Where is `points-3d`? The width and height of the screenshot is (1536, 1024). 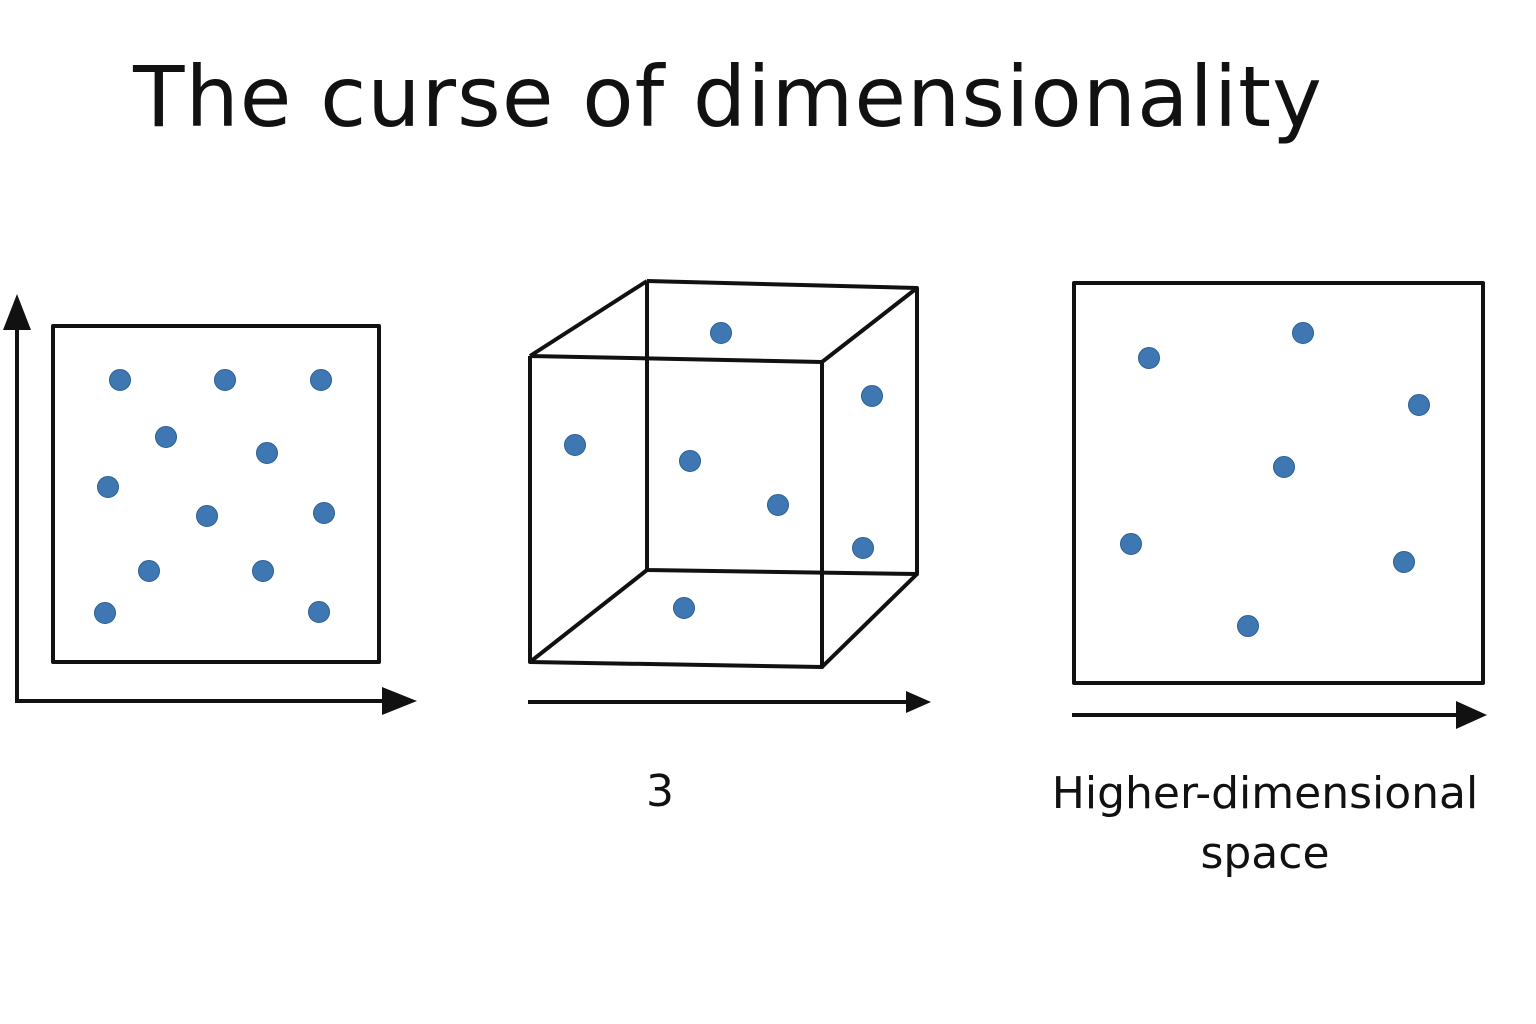 points-3d is located at coordinates (723, 470).